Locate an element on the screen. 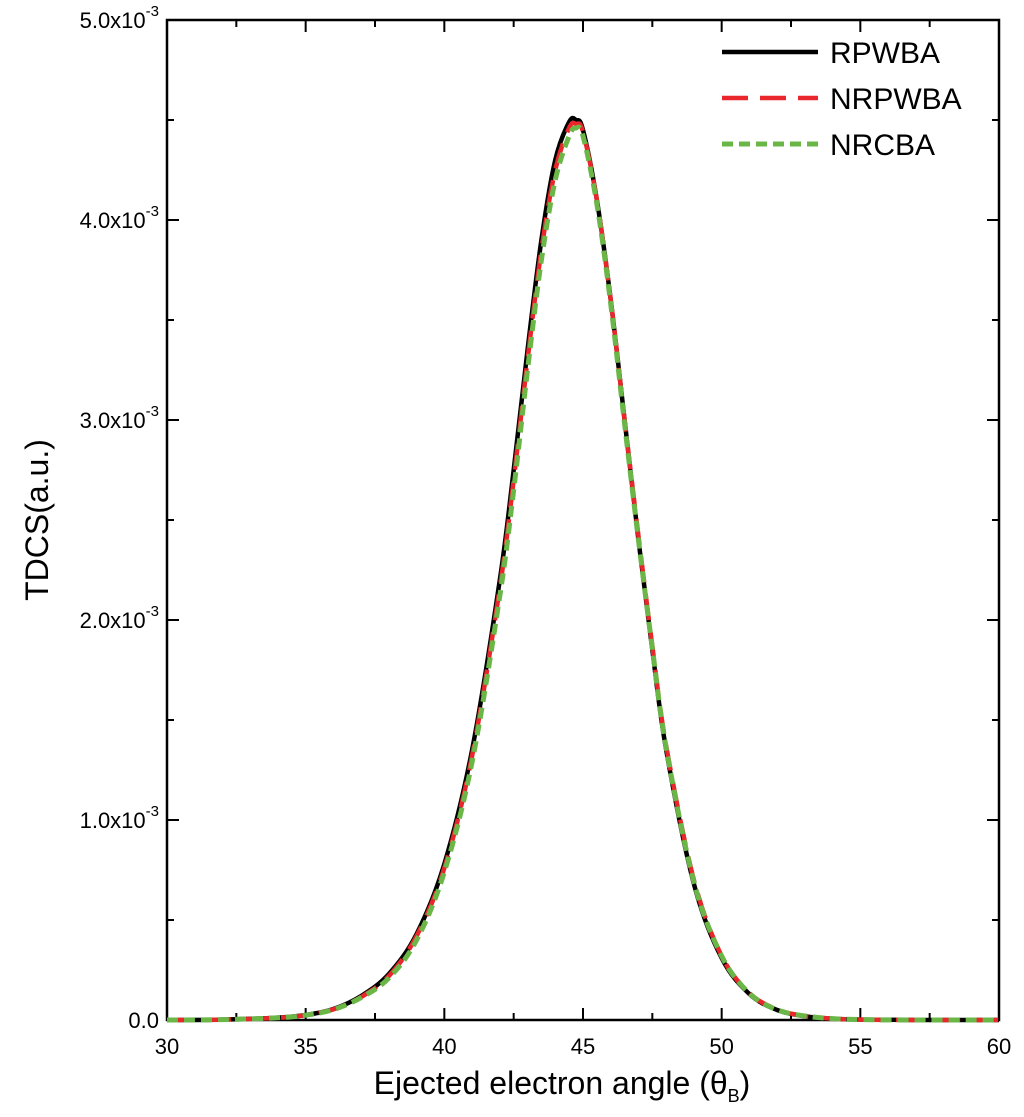  x-tick-label: 45 is located at coordinates (583, 1046).